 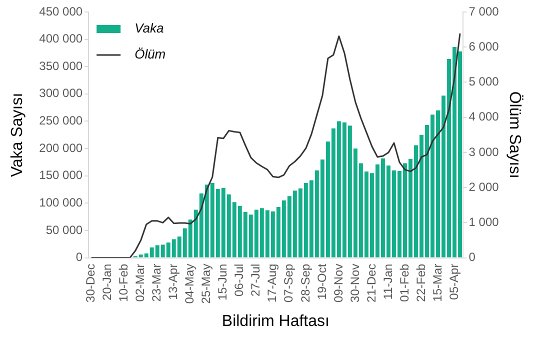 I want to click on y2-tick-label: 3 000, so click(x=484, y=151).